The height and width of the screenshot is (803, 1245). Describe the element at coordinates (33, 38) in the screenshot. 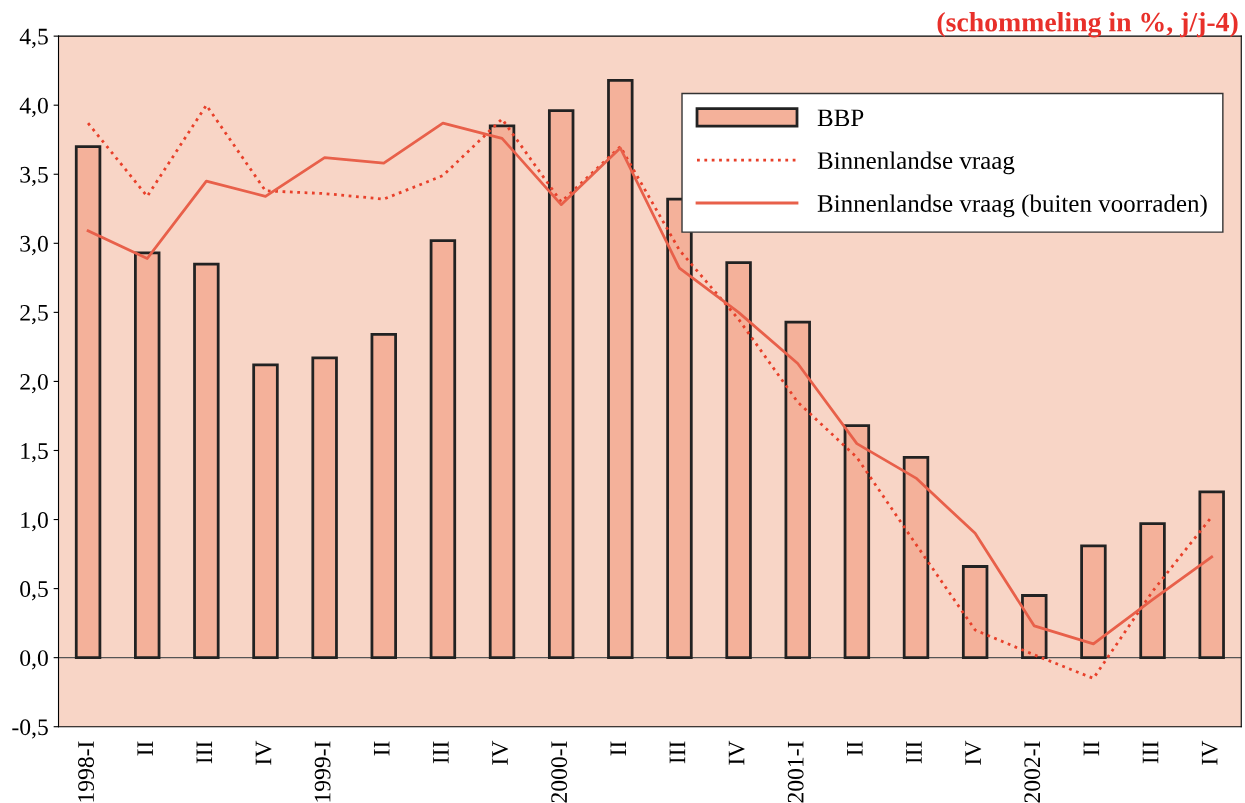

I see `y-tick-label: 4,5` at that location.